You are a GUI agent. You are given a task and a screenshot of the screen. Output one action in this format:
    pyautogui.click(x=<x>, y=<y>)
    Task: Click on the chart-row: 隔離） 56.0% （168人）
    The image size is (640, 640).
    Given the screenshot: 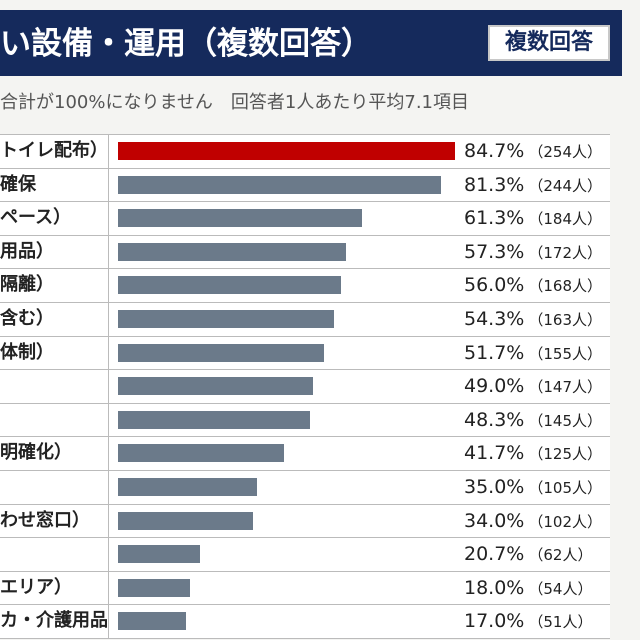 What is the action you would take?
    pyautogui.click(x=305, y=286)
    